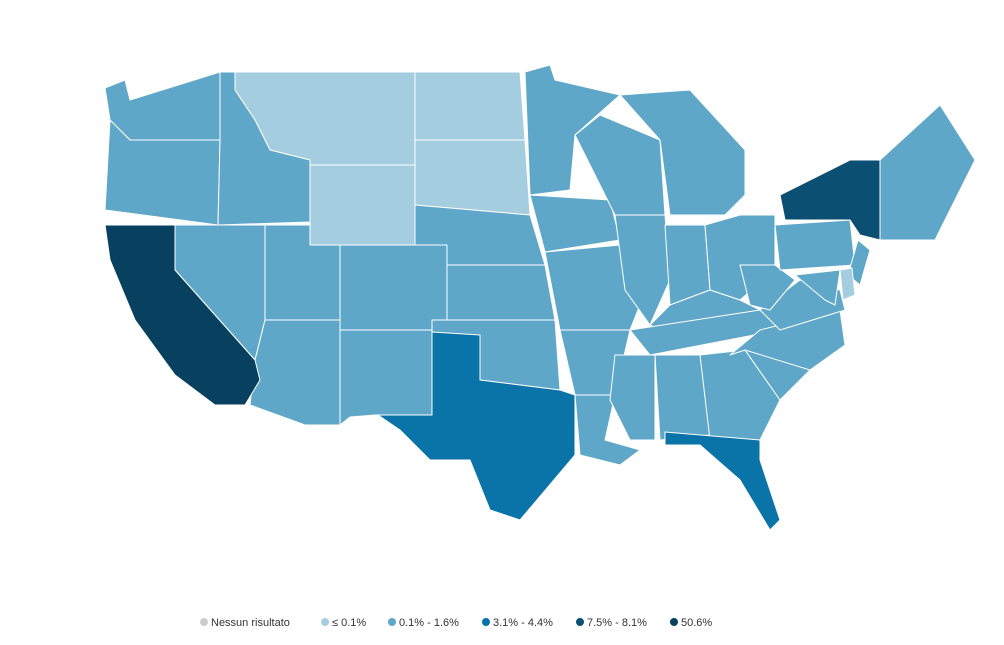 The height and width of the screenshot is (645, 1004). Describe the element at coordinates (429, 623) in the screenshot. I see `legend-label: 0.1% - 1.6%` at that location.